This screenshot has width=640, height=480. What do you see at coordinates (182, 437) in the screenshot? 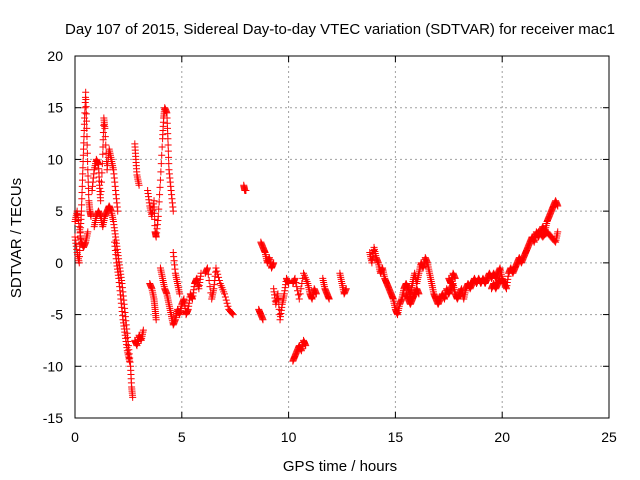
I see `x-tick-label: 5` at bounding box center [182, 437].